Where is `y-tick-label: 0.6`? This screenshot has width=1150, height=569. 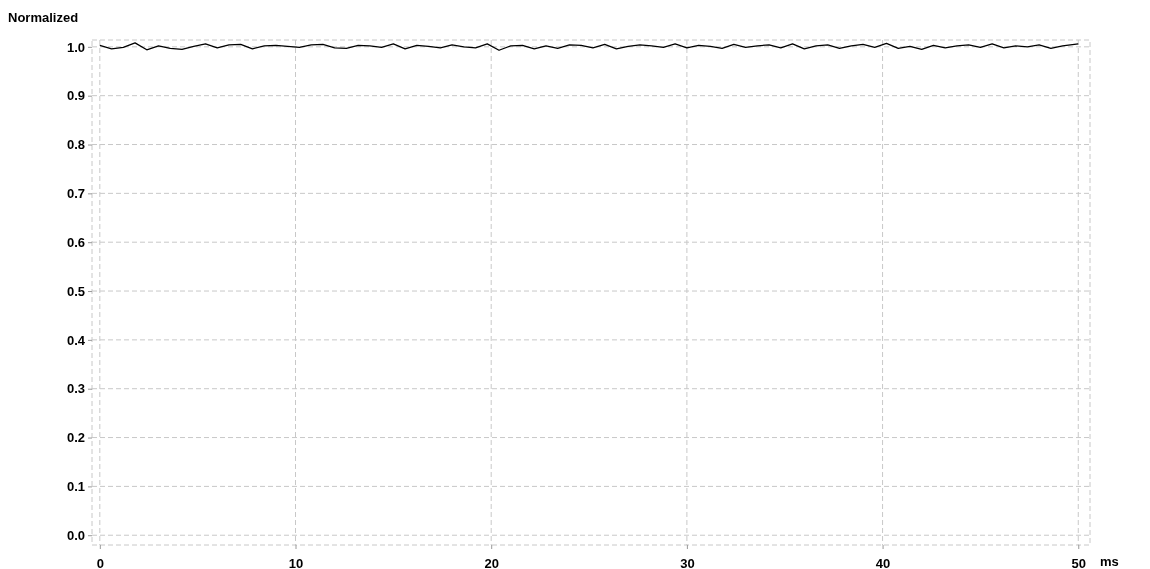 y-tick-label: 0.6 is located at coordinates (75, 242).